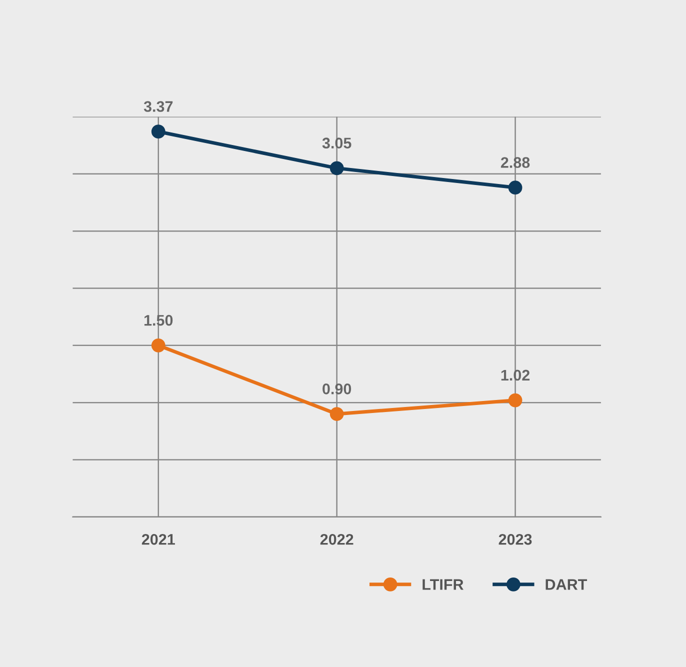 This screenshot has width=686, height=667. Describe the element at coordinates (443, 584) in the screenshot. I see `legend-label: LTIFR` at that location.